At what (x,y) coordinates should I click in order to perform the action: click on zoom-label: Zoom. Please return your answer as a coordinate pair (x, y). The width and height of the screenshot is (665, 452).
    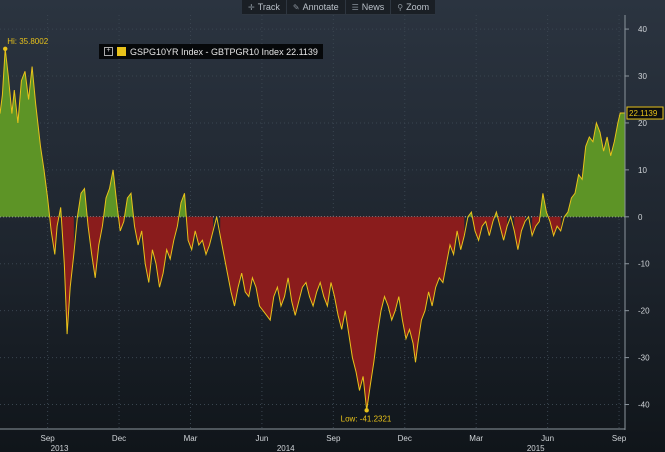
    Looking at the image, I should click on (418, 7).